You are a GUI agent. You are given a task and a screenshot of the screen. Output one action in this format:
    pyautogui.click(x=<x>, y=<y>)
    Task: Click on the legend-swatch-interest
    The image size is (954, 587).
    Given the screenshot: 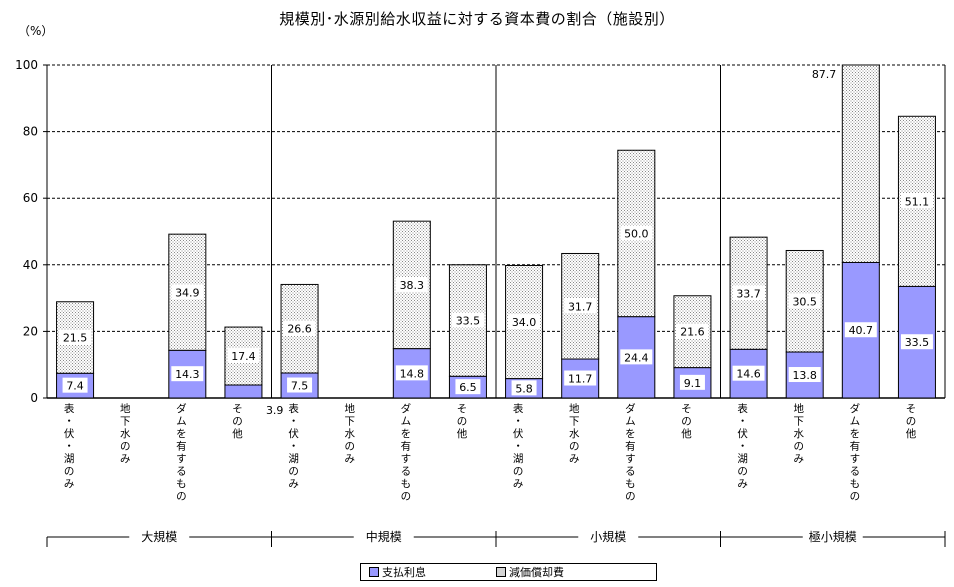 What is the action you would take?
    pyautogui.click(x=374, y=572)
    